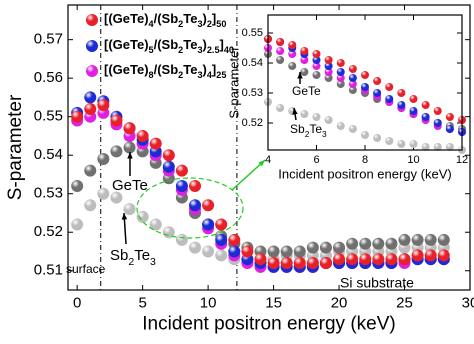 The width and height of the screenshot is (474, 344). What do you see at coordinates (48, 39) in the screenshot?
I see `y-tick-label: 0.57` at bounding box center [48, 39].